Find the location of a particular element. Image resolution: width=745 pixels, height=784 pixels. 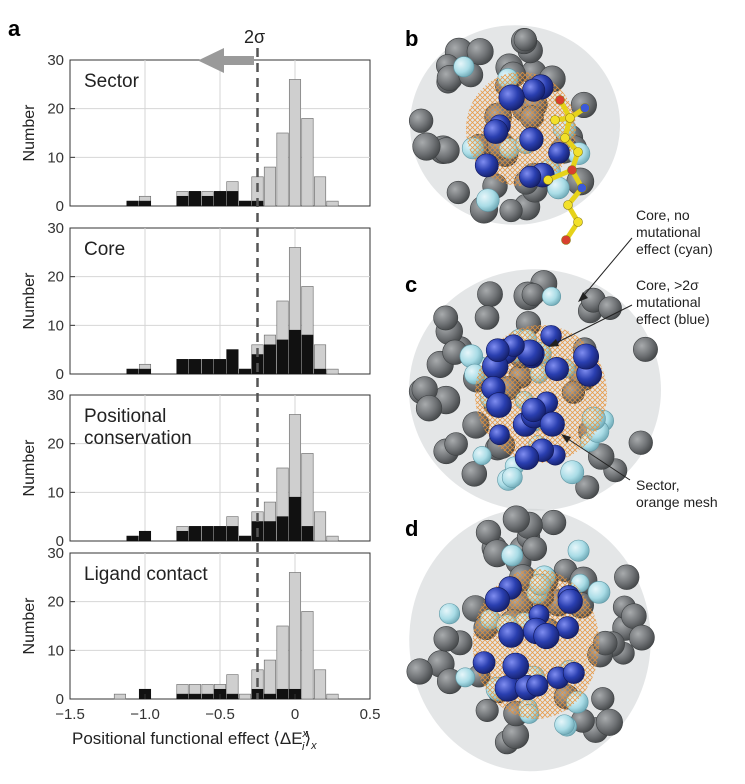

structure-b is located at coordinates (514, 135).